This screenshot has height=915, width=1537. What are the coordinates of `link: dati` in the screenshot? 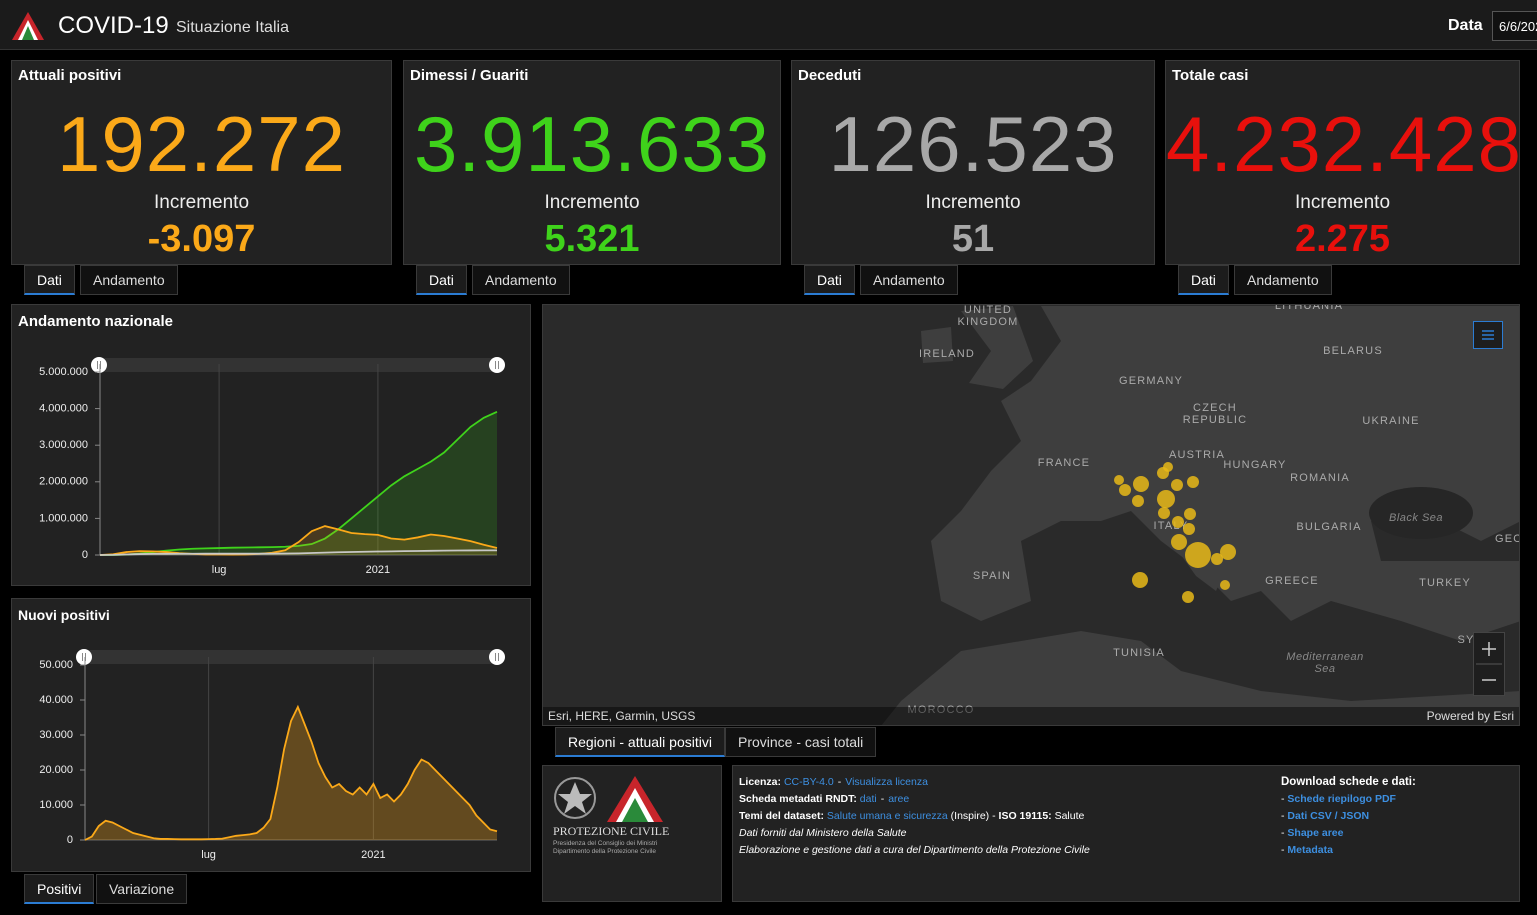 It's located at (868, 799).